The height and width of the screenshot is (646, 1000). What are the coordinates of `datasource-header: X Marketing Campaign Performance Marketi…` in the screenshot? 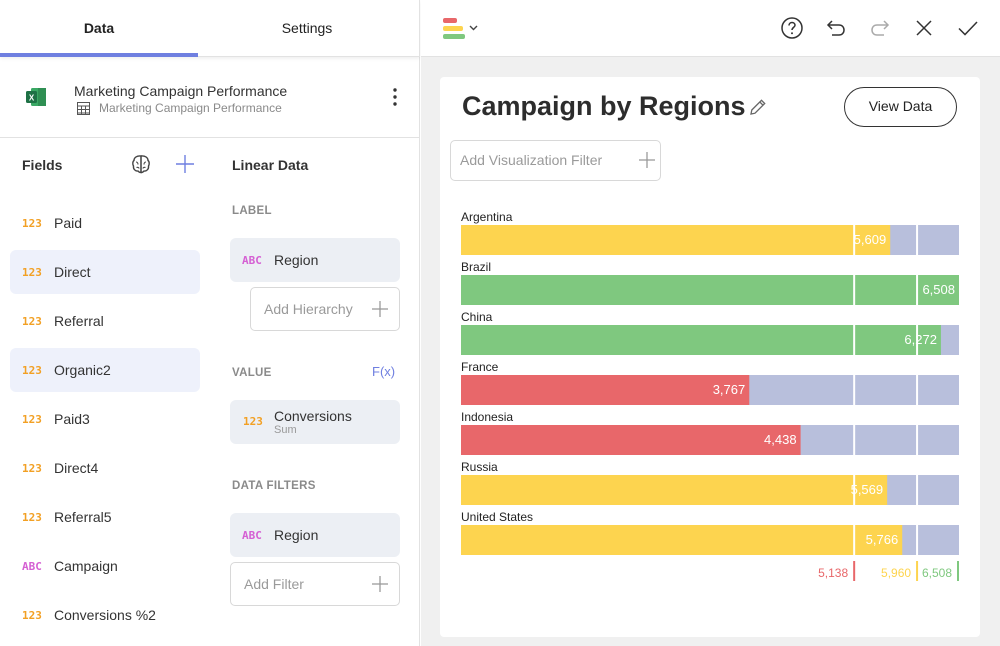 It's located at (210, 98).